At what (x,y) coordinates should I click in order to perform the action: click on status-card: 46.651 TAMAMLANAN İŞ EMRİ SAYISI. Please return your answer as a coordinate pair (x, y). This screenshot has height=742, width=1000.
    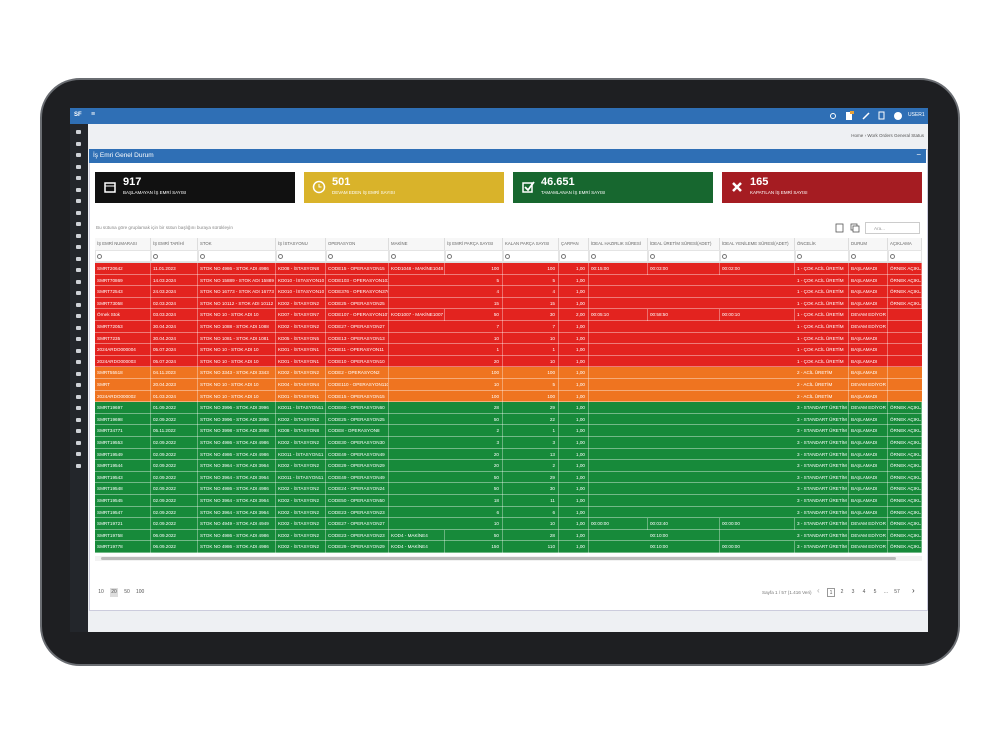
    Looking at the image, I should click on (613, 187).